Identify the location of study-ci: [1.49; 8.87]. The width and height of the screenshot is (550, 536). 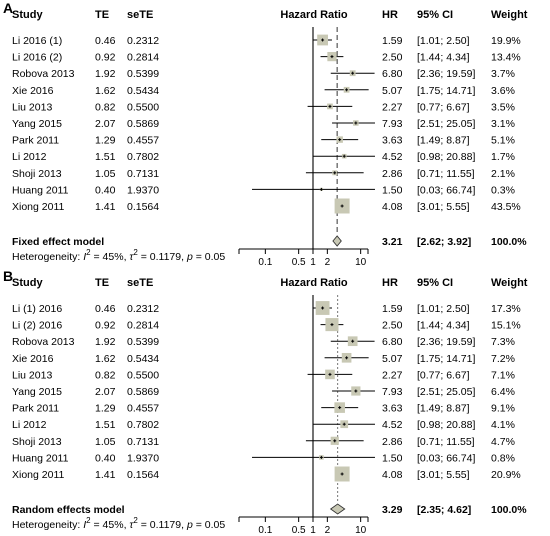
(443, 409).